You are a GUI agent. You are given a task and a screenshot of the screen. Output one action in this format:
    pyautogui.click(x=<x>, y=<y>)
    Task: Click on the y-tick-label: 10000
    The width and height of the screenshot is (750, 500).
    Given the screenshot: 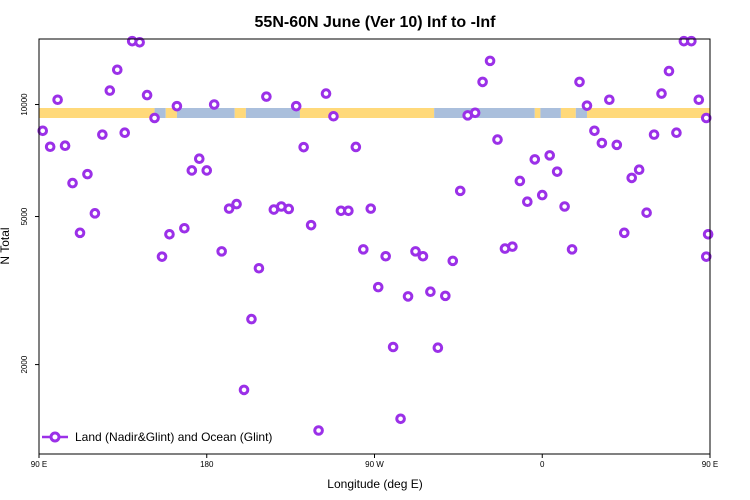 What is the action you would take?
    pyautogui.click(x=24, y=104)
    